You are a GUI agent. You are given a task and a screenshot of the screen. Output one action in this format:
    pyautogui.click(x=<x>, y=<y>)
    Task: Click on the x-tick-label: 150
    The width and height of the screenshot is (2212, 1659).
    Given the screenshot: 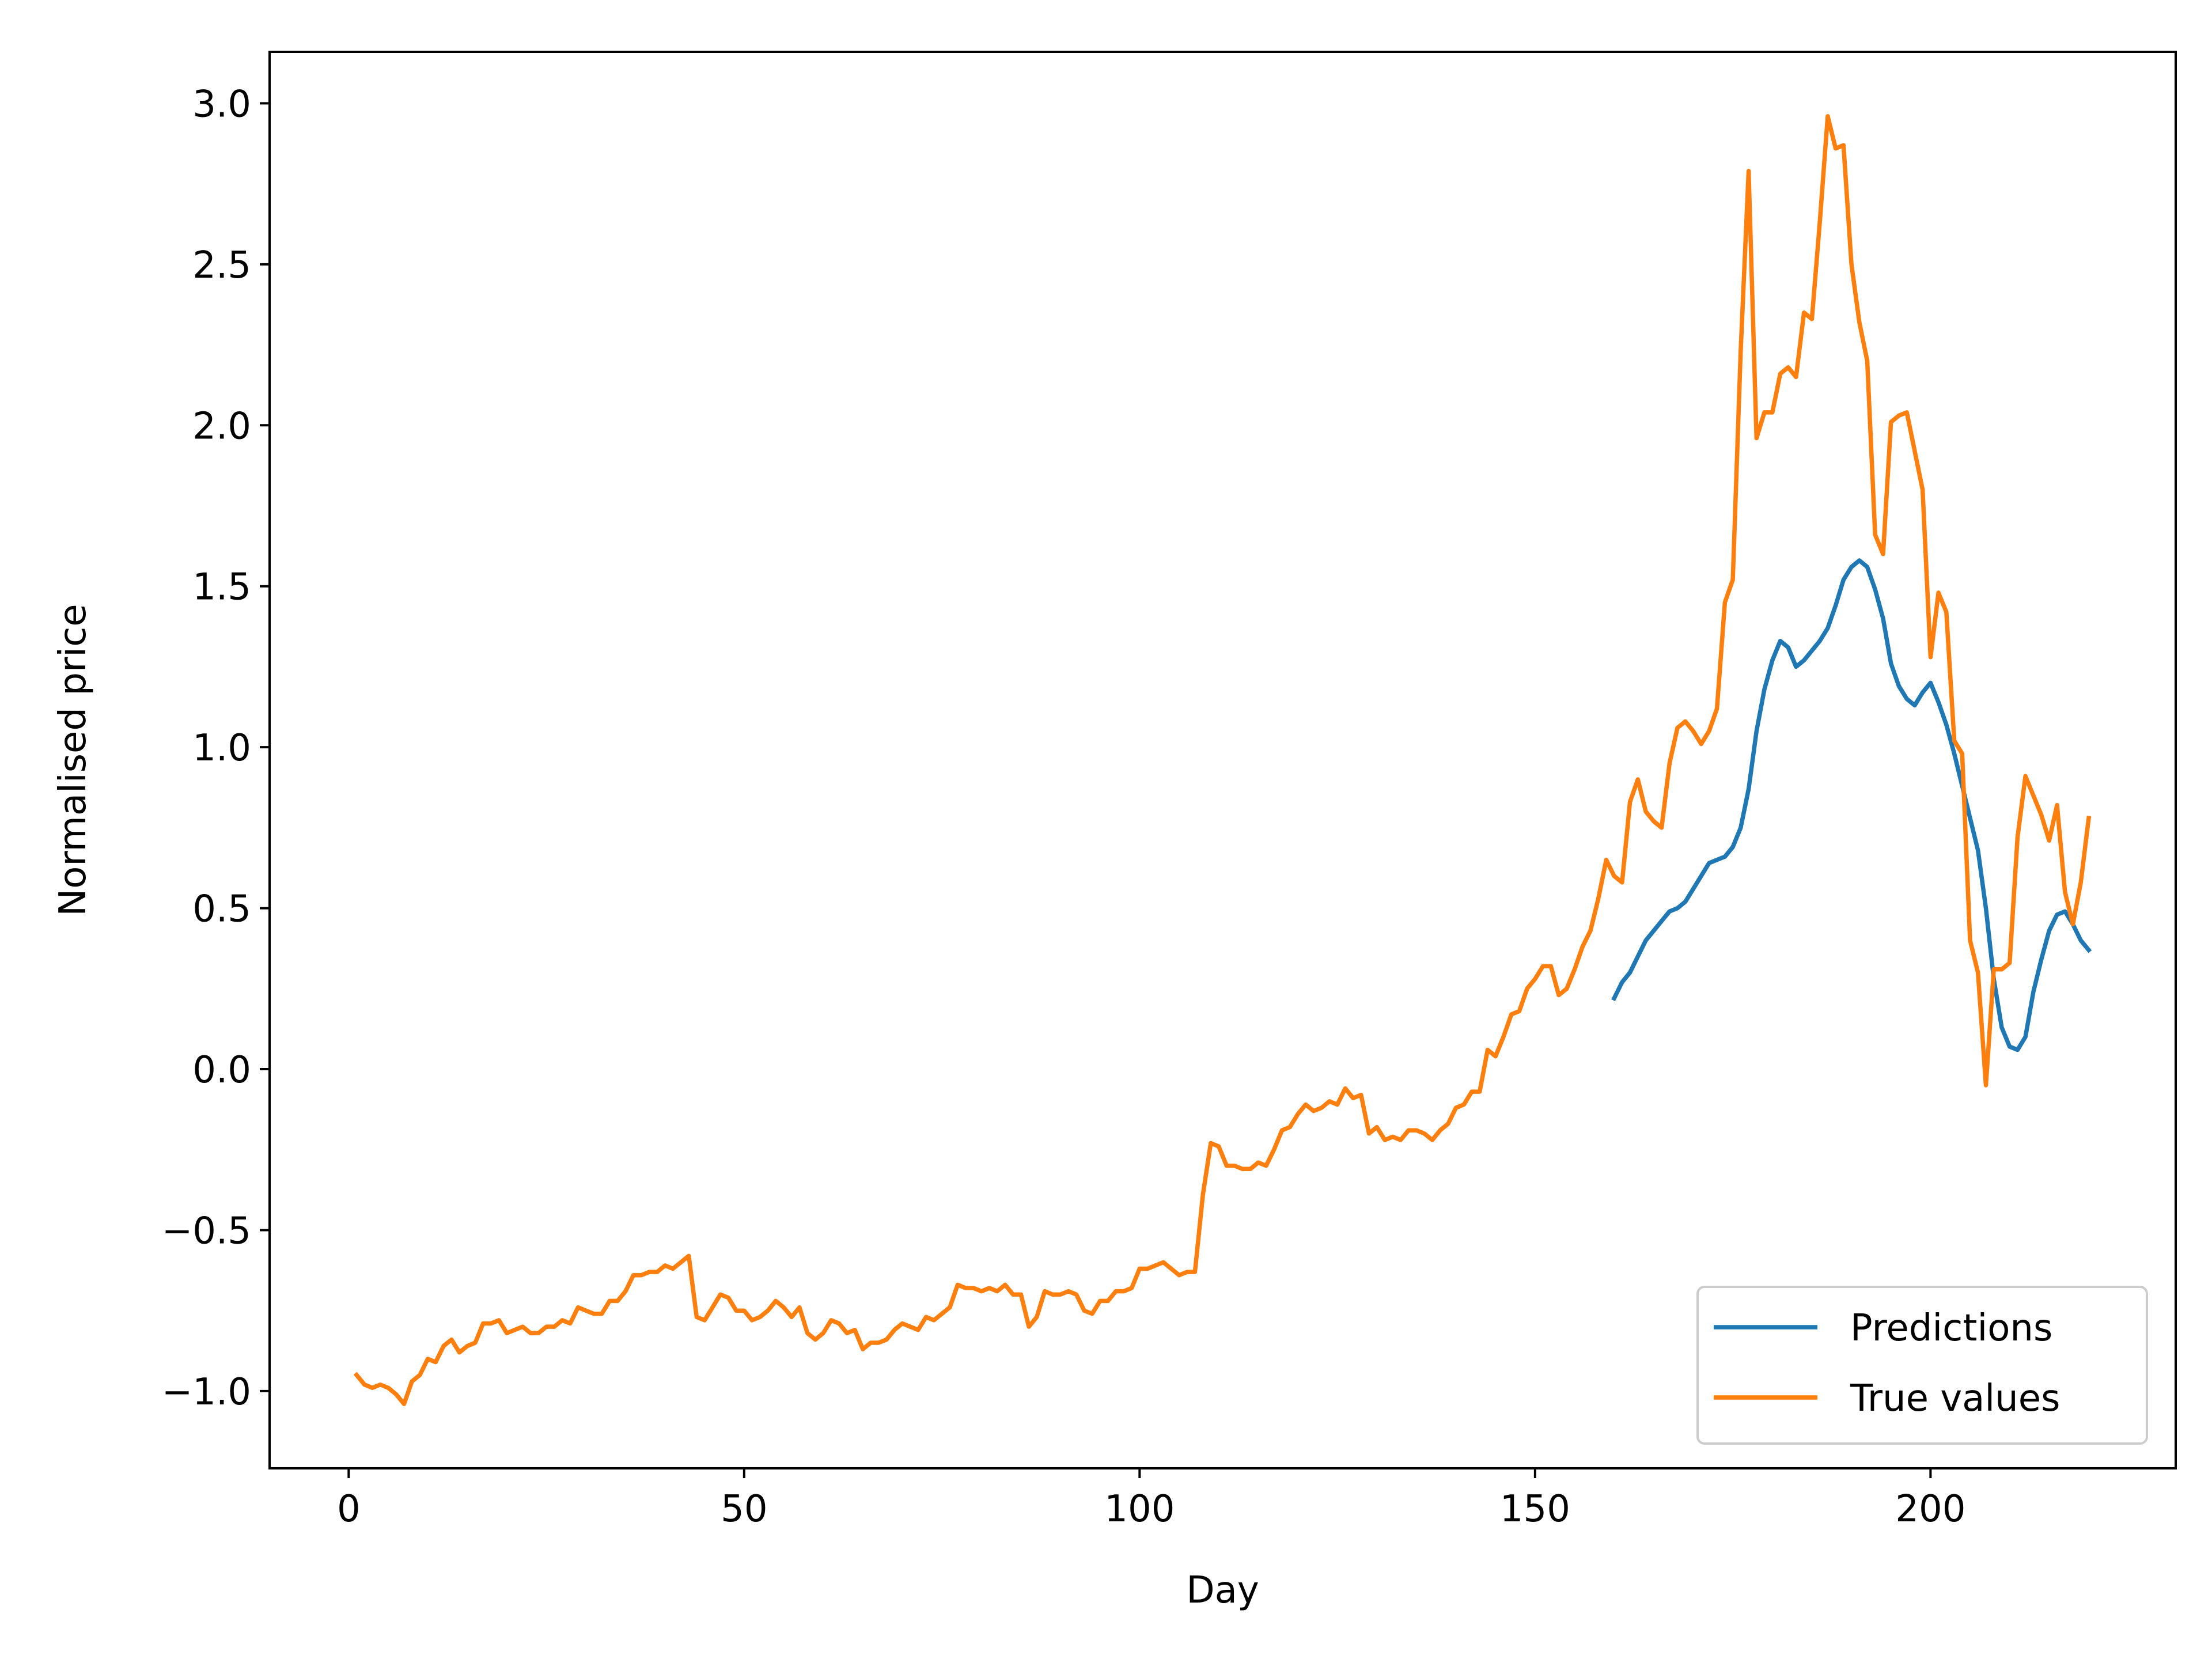 What is the action you would take?
    pyautogui.click(x=1535, y=1509)
    